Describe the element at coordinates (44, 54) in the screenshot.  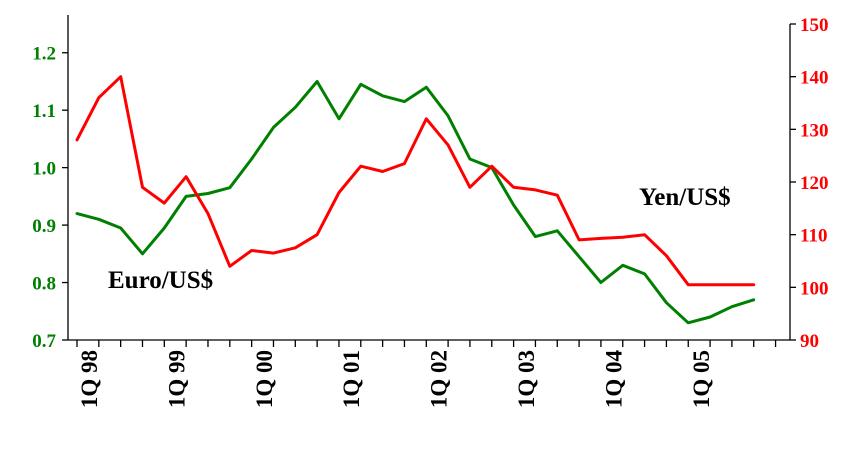
I see `left-tick-label: 1.2` at that location.